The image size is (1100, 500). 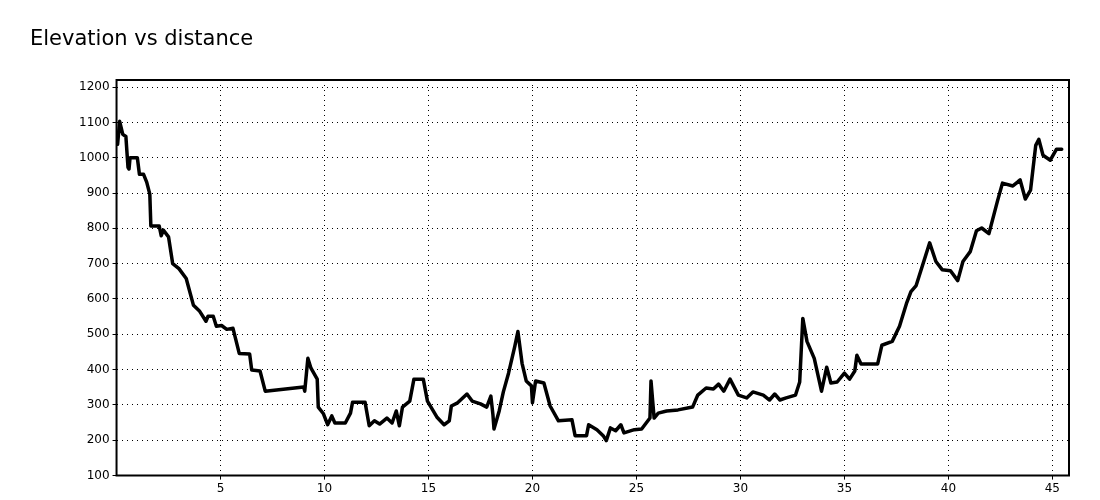 I want to click on y-tick-label: 500, so click(x=98, y=333).